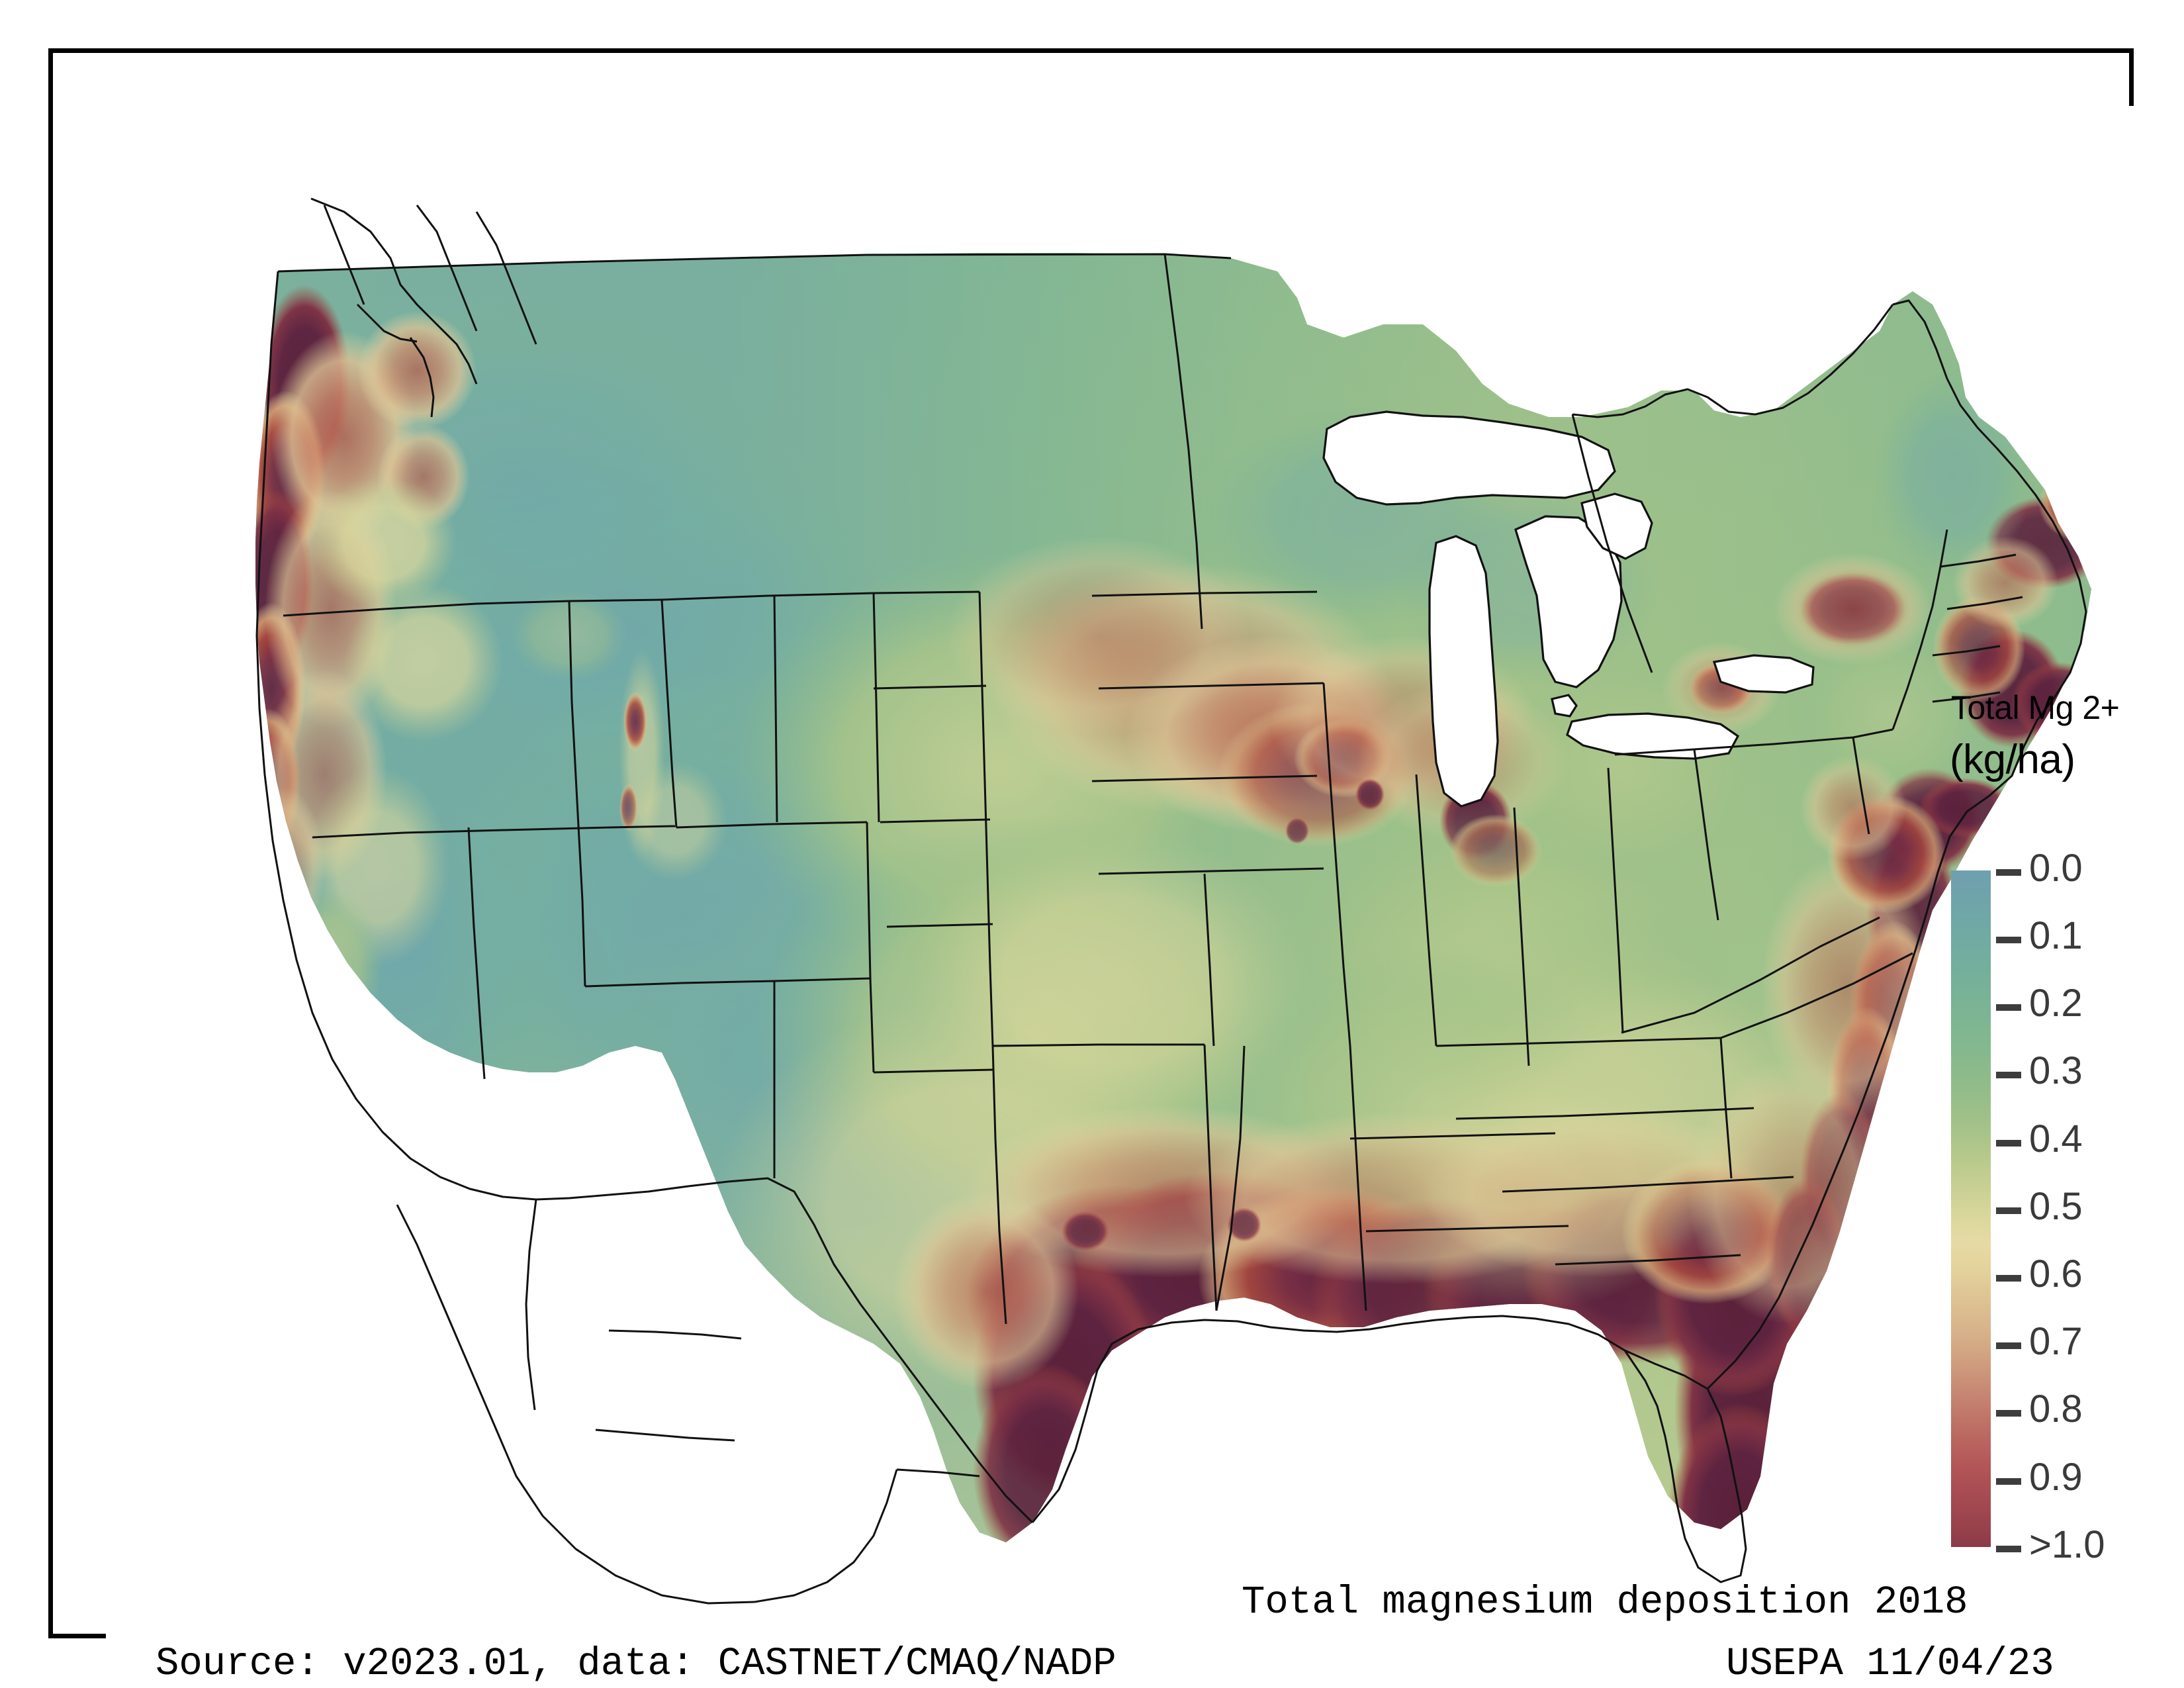 The image size is (2184, 1688). Describe the element at coordinates (1568, 609) in the screenshot. I see `great-lakes` at that location.